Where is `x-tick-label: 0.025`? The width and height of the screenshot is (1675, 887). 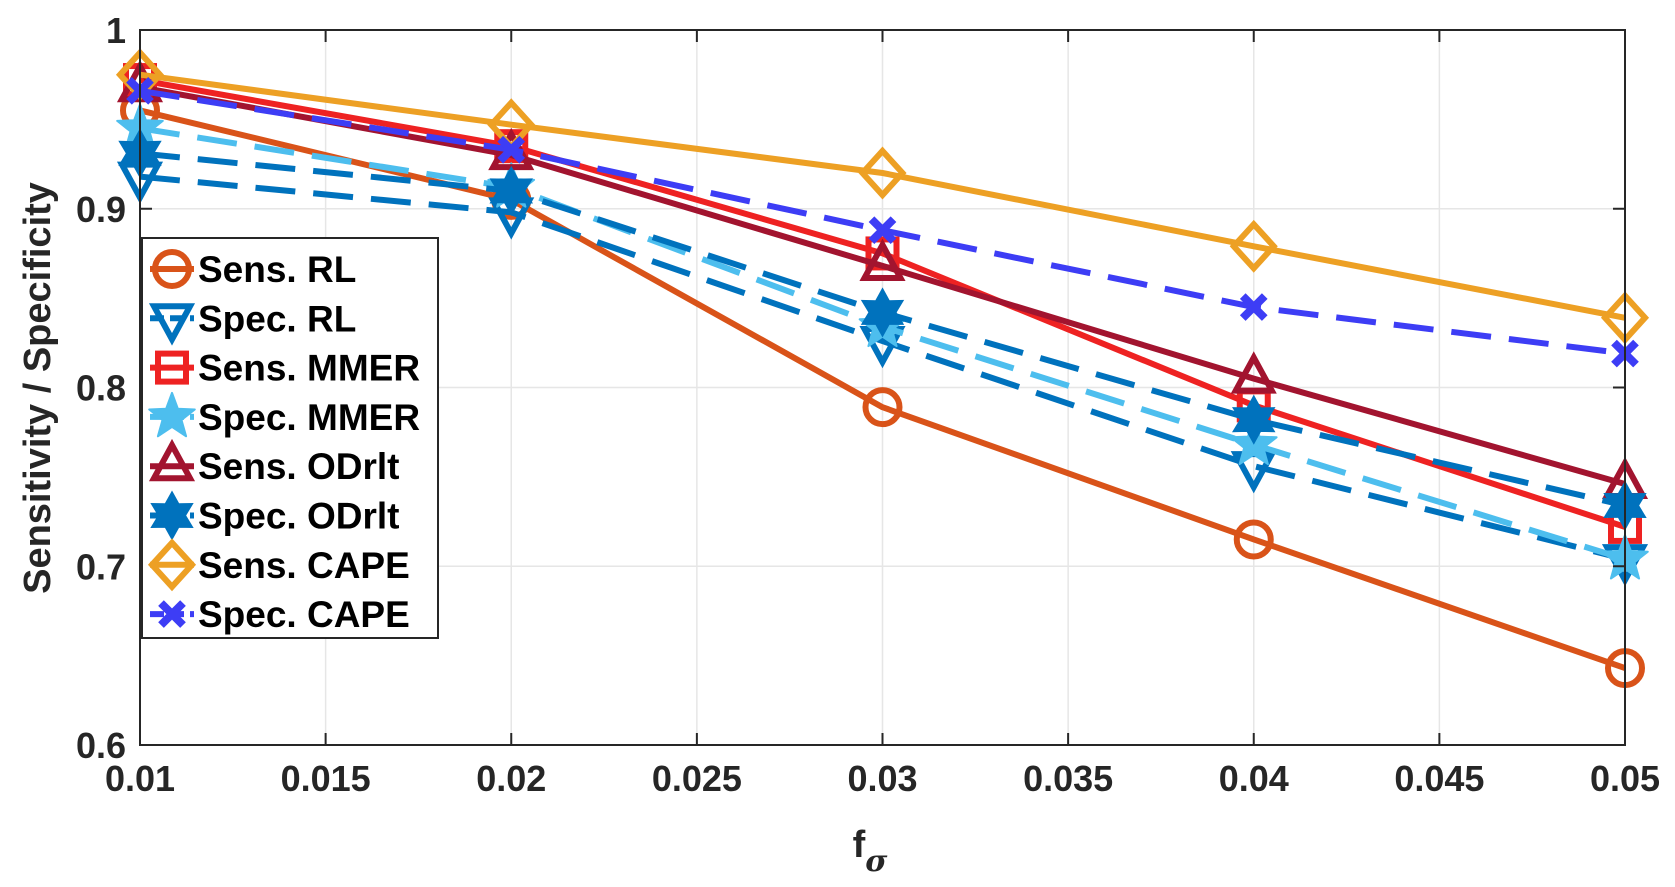
x-tick-label: 0.025 is located at coordinates (697, 778).